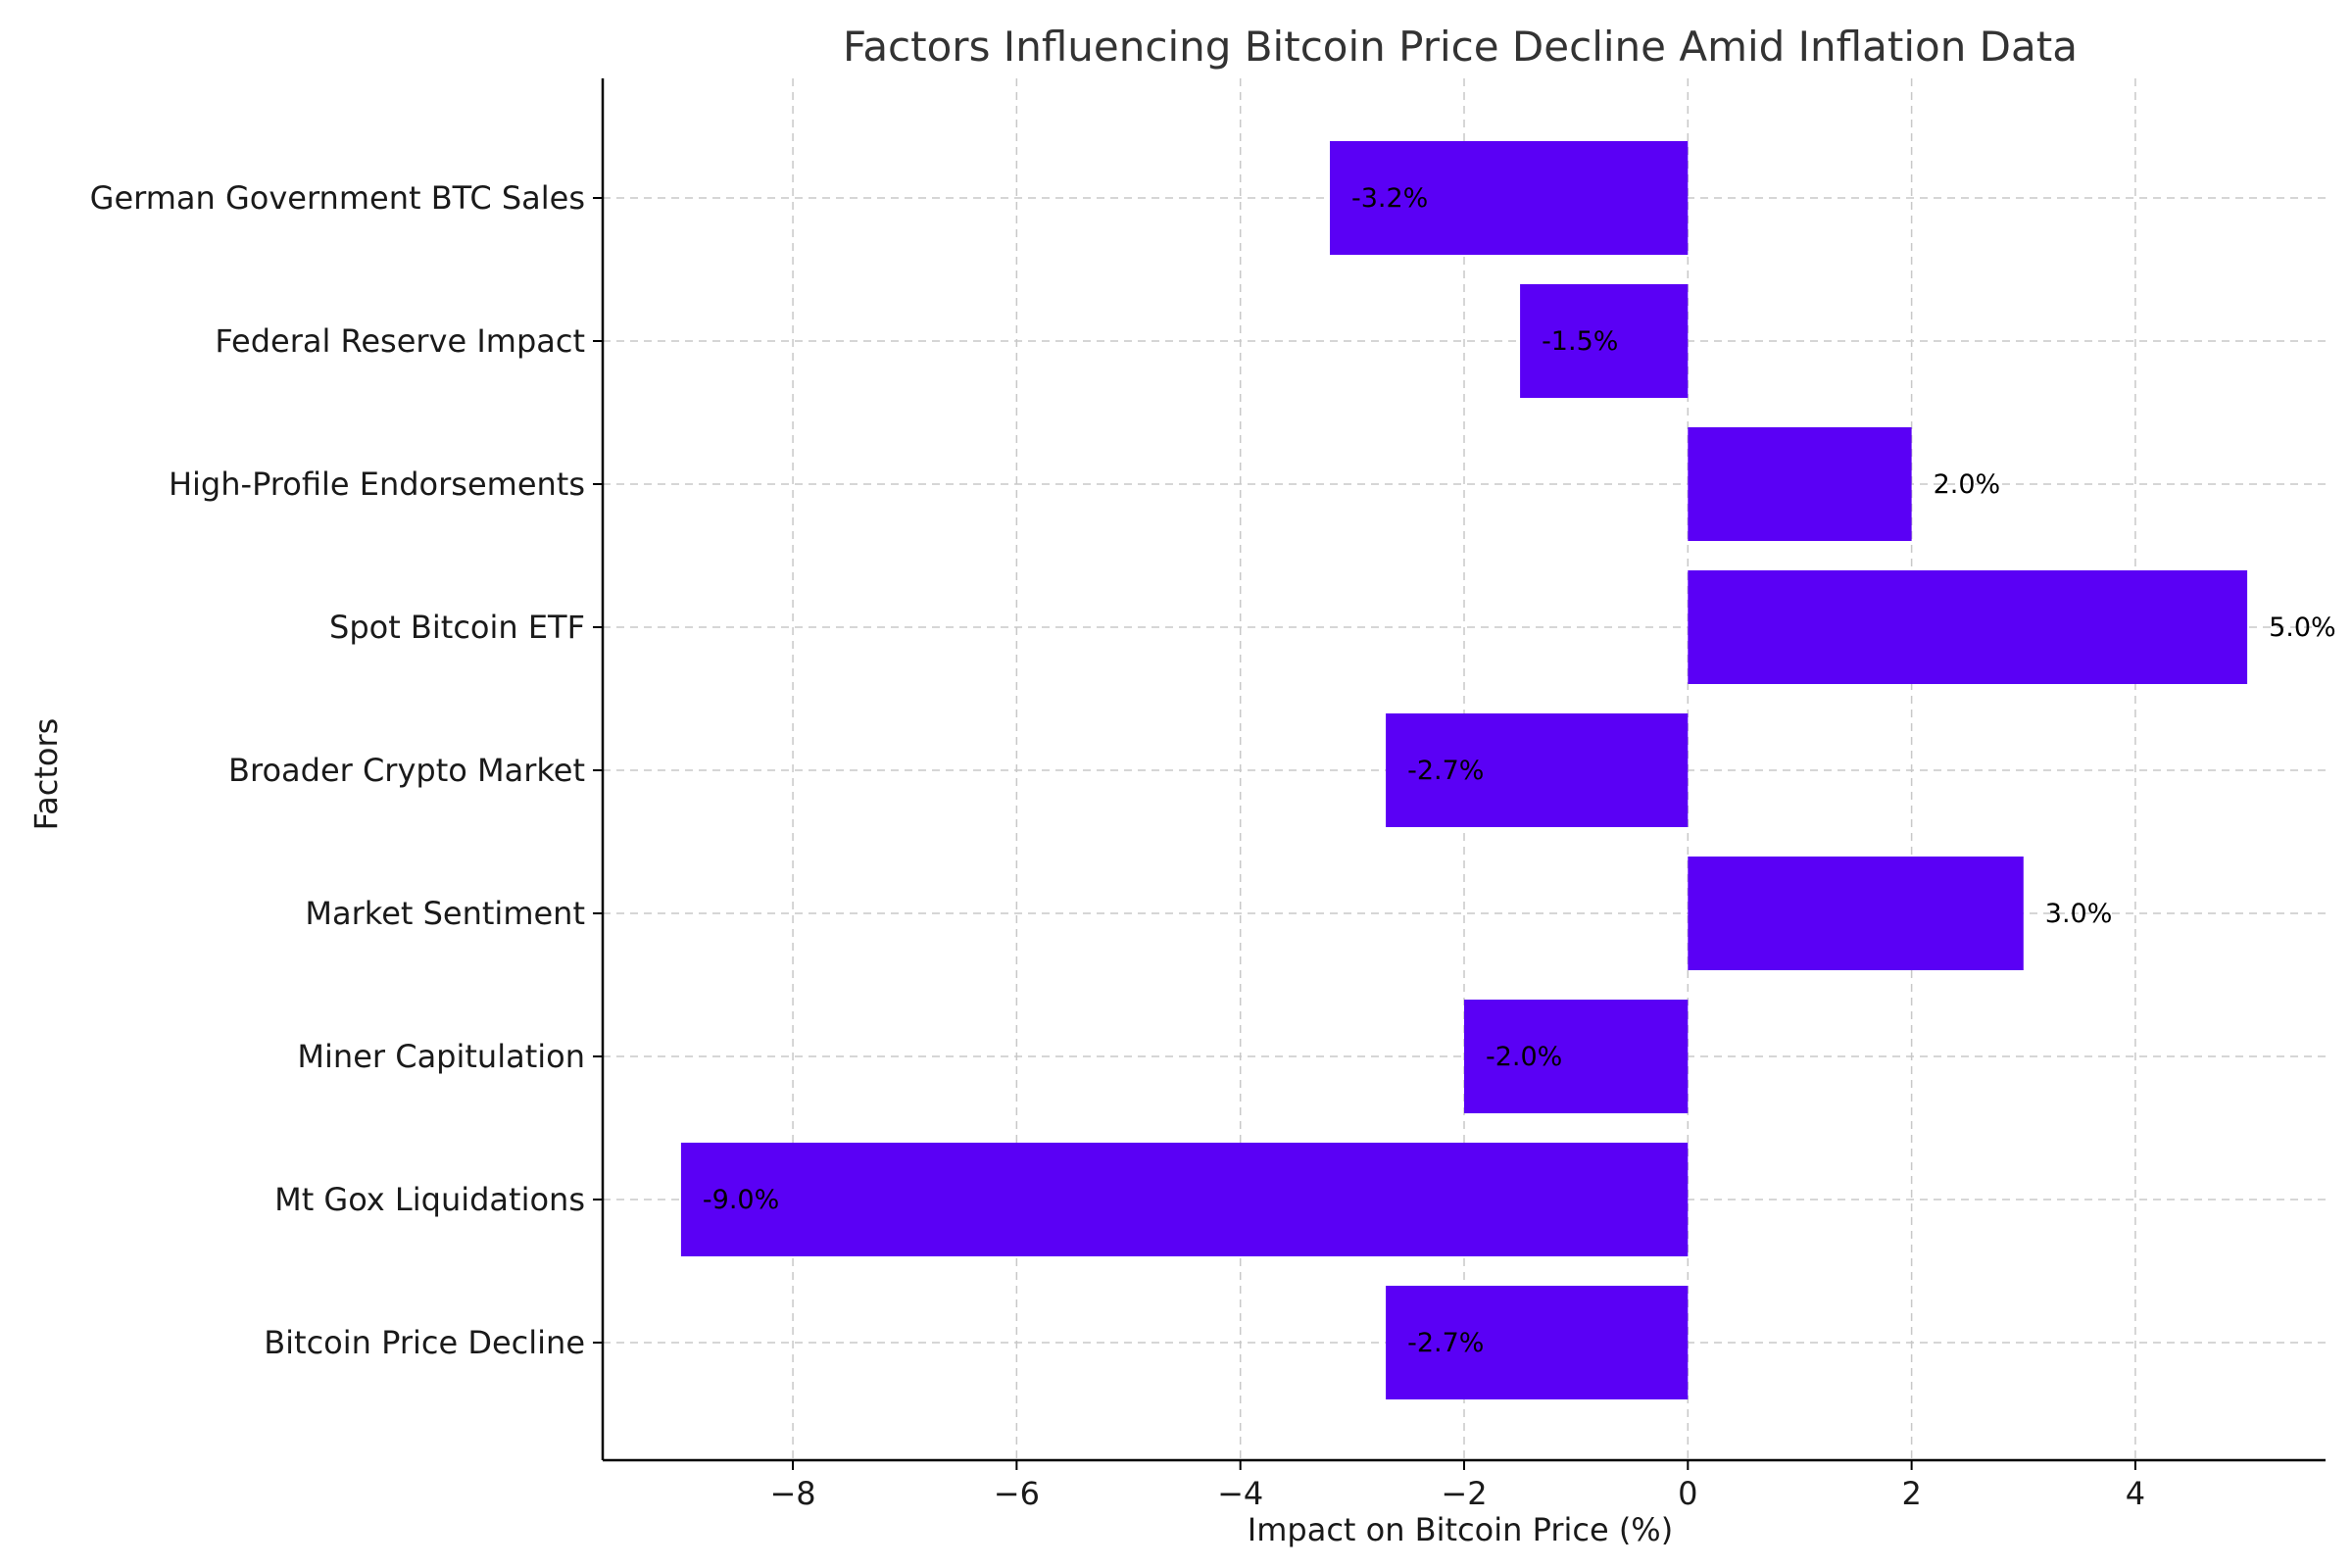  What do you see at coordinates (1687, 1493) in the screenshot?
I see `x-tick-label: 0` at bounding box center [1687, 1493].